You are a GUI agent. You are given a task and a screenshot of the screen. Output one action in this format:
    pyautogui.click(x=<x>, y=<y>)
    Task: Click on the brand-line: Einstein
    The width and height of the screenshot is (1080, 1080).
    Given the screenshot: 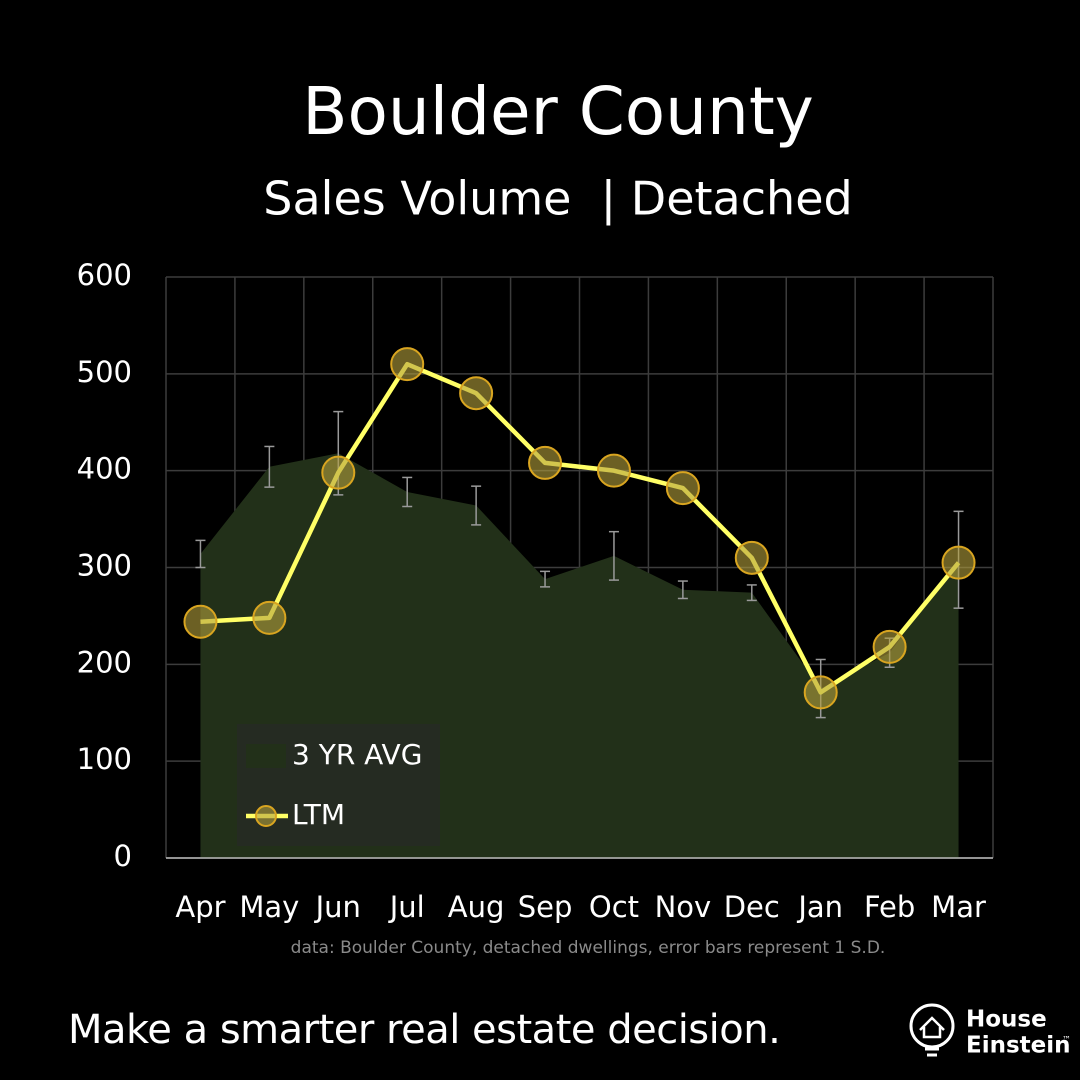 What is the action you would take?
    pyautogui.click(x=1018, y=1046)
    